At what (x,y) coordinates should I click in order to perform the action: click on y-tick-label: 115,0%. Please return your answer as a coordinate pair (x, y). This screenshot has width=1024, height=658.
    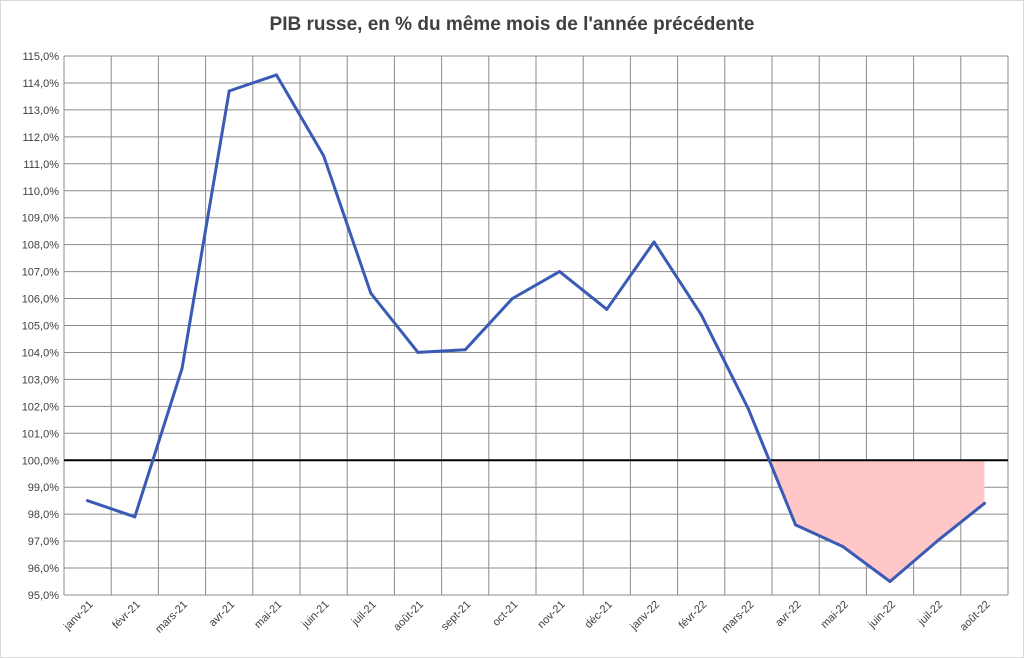
    Looking at the image, I should click on (41, 57).